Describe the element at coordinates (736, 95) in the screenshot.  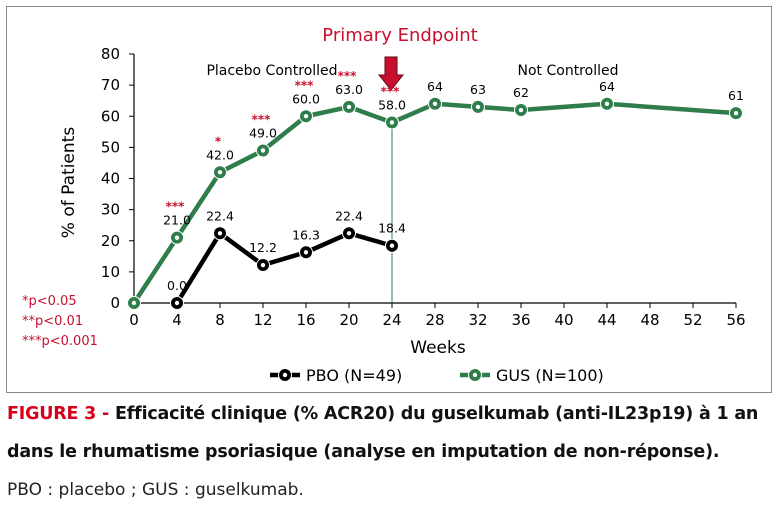
I see `data-label: 61` at that location.